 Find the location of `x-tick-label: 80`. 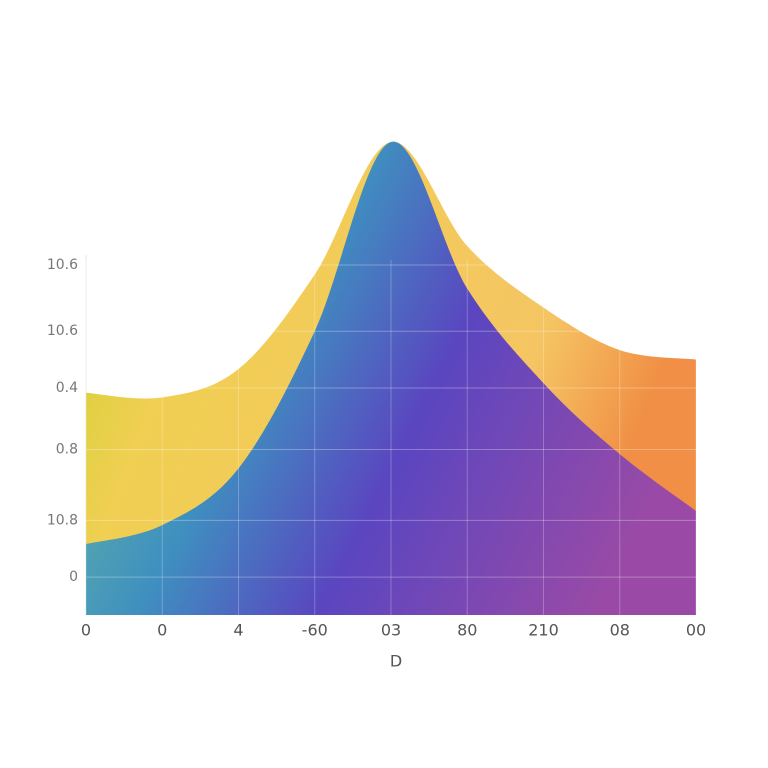

x-tick-label: 80 is located at coordinates (467, 630).